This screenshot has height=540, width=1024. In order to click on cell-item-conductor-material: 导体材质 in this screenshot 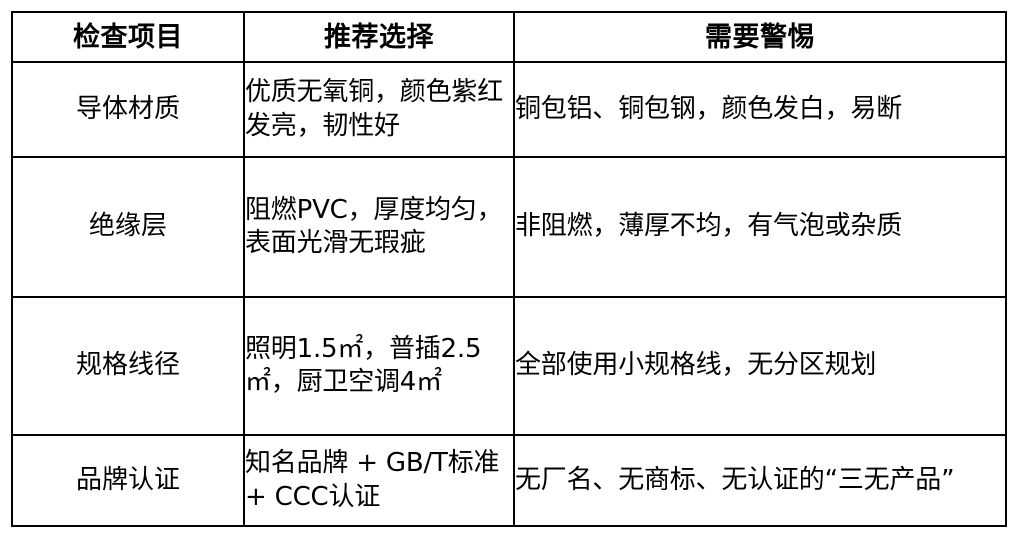, I will do `click(128, 109)`.